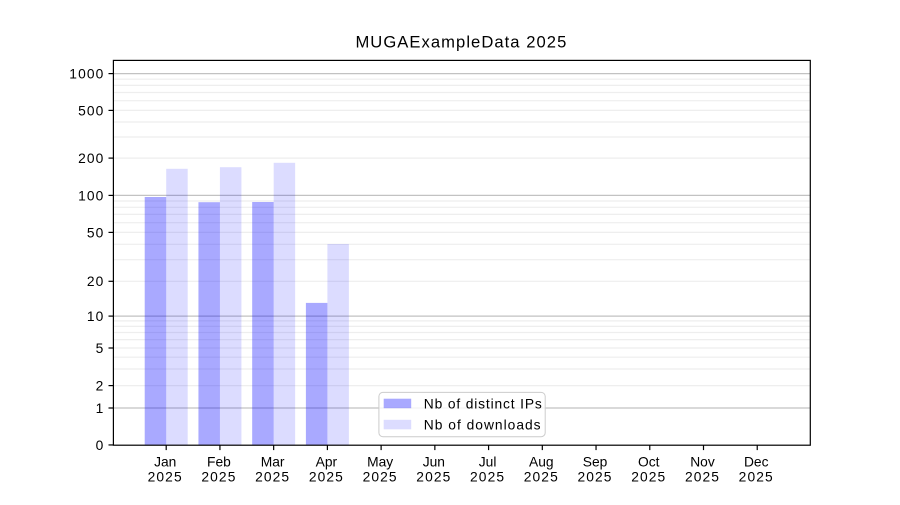 This screenshot has width=900, height=505. What do you see at coordinates (595, 461) in the screenshot?
I see `svg-text: Sep` at bounding box center [595, 461].